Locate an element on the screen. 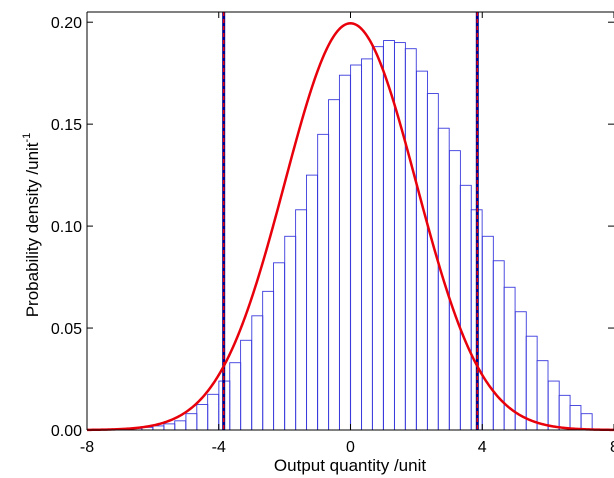 This screenshot has height=478, width=614. y-axis-title-superscript: -1 is located at coordinates (27, 138).